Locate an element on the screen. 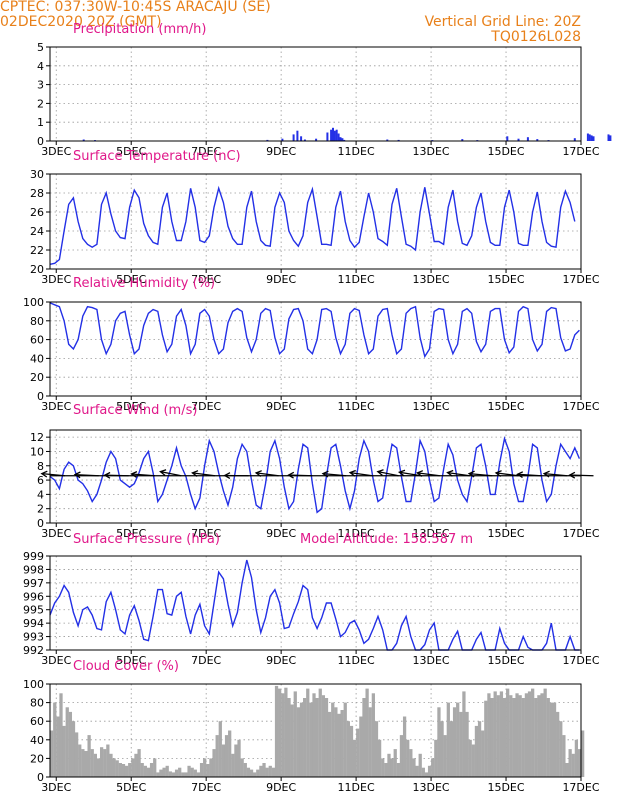 The image size is (618, 800). y-tick-label: 6 is located at coordinates (40, 480).